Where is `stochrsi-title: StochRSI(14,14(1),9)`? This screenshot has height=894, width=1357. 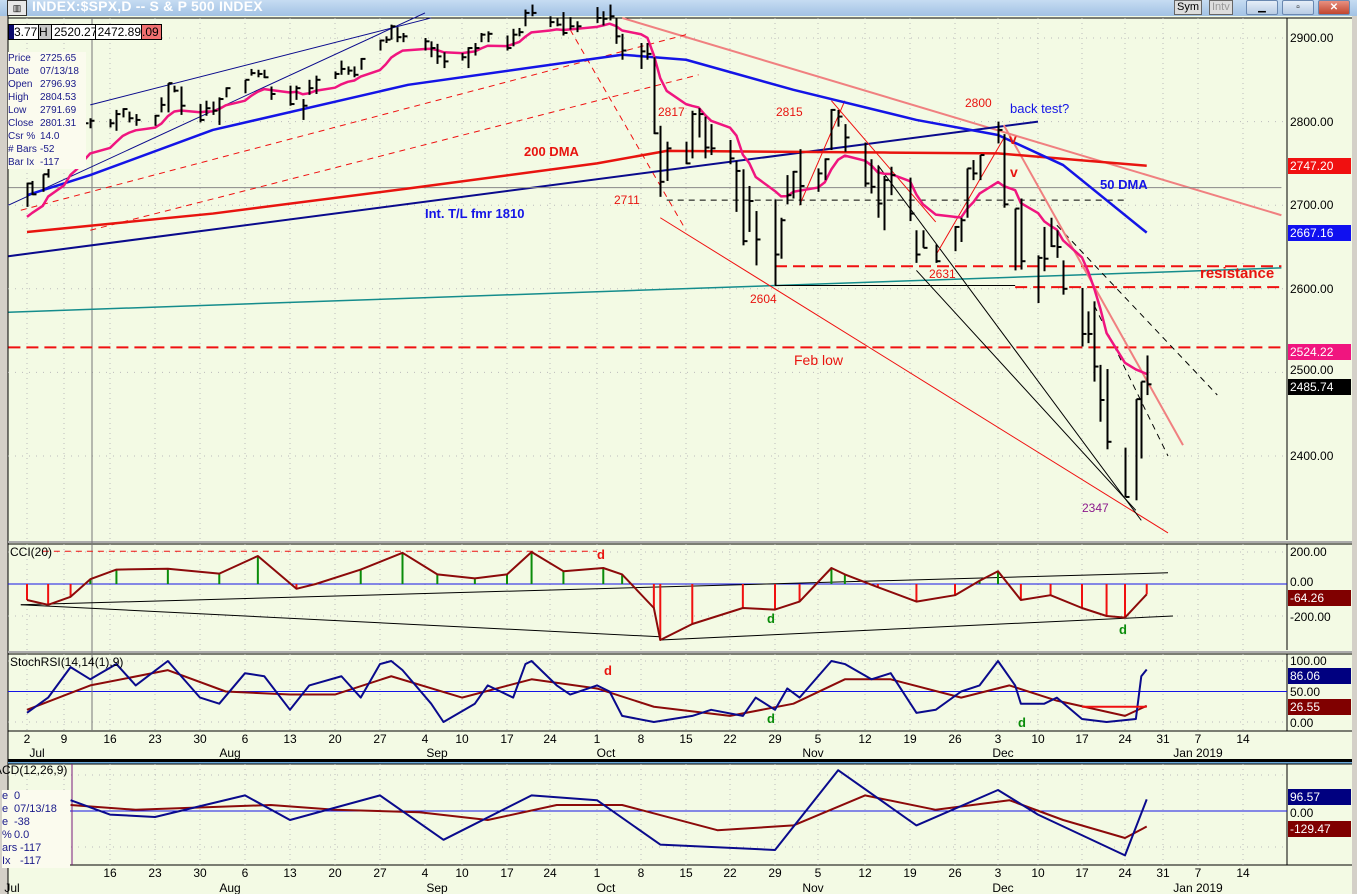
stochrsi-title: StochRSI(14,14(1),9) is located at coordinates (67, 662).